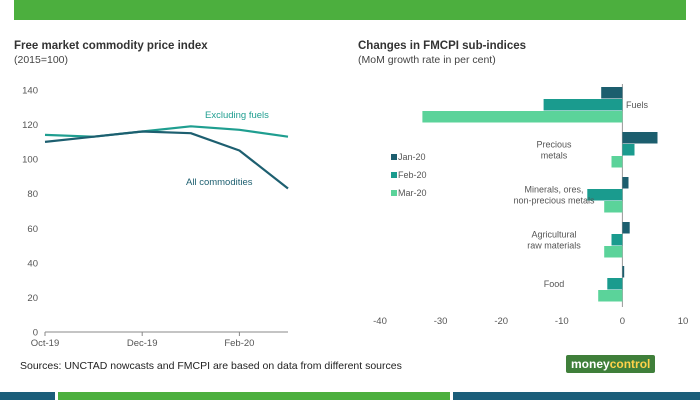 The height and width of the screenshot is (400, 700). I want to click on left-y-tick-label: 40, so click(32, 263).